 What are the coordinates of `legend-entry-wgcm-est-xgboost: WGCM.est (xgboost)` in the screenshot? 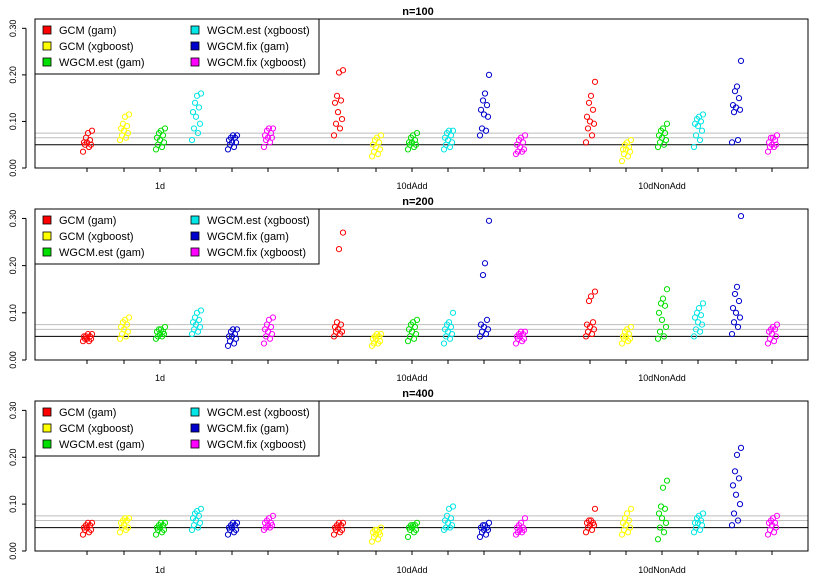 It's located at (258, 31).